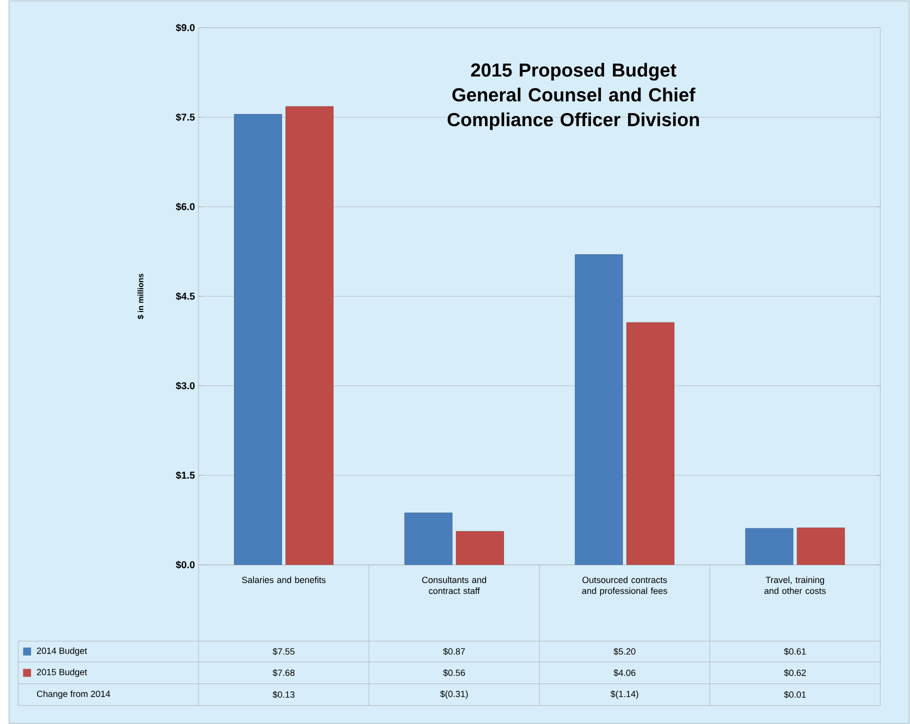  I want to click on y-tick-label: $4.5, so click(185, 296).